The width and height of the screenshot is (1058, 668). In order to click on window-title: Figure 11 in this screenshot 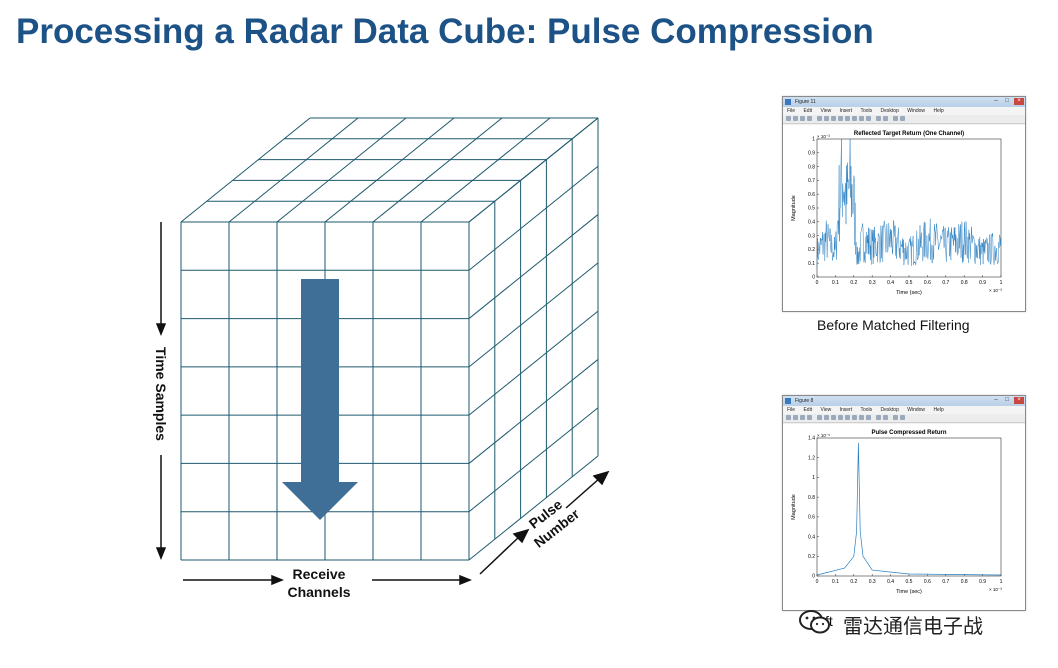, I will do `click(805, 102)`.